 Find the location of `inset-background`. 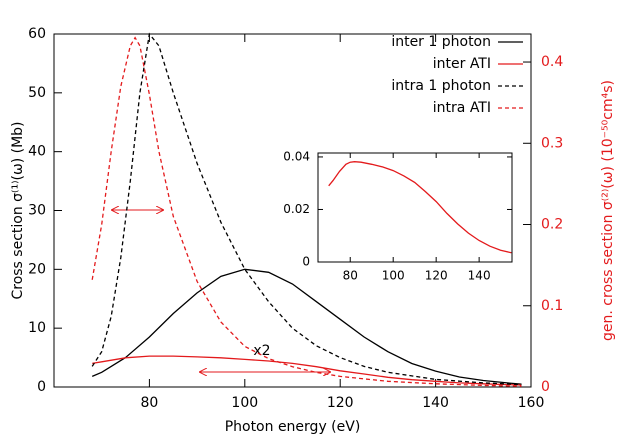

inset-background is located at coordinates (415, 207).